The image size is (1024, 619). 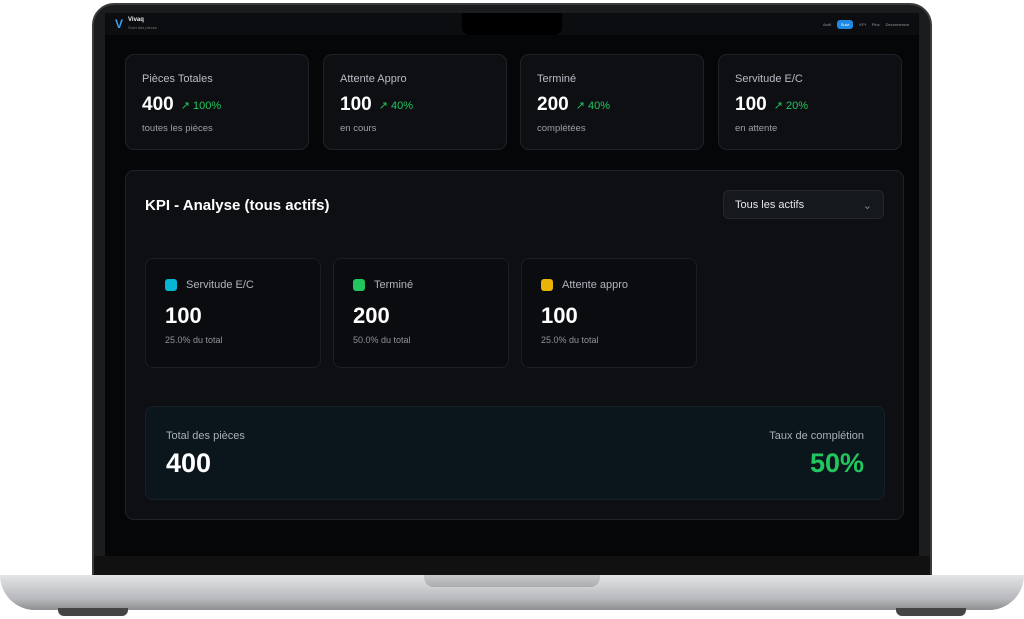 What do you see at coordinates (142, 27) in the screenshot?
I see `brand-subtitle: Suivi des pièces` at bounding box center [142, 27].